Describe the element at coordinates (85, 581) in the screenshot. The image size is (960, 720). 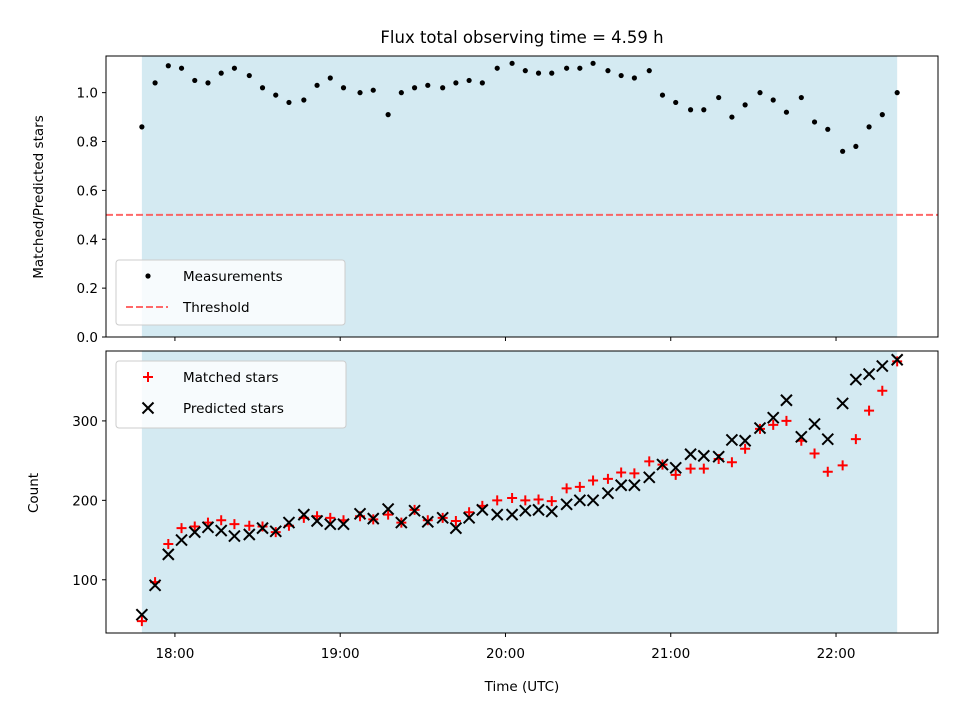
I see `y-tick-label: 100` at that location.